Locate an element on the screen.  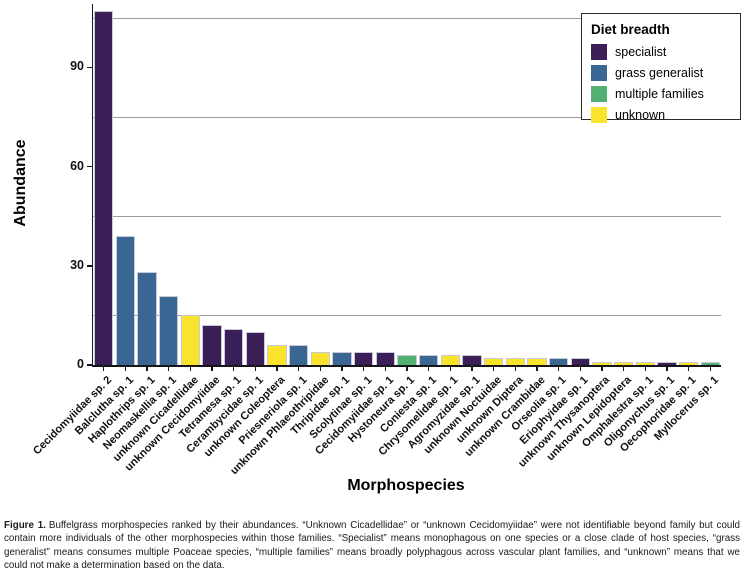
legend-item: unknown is located at coordinates (665, 115).